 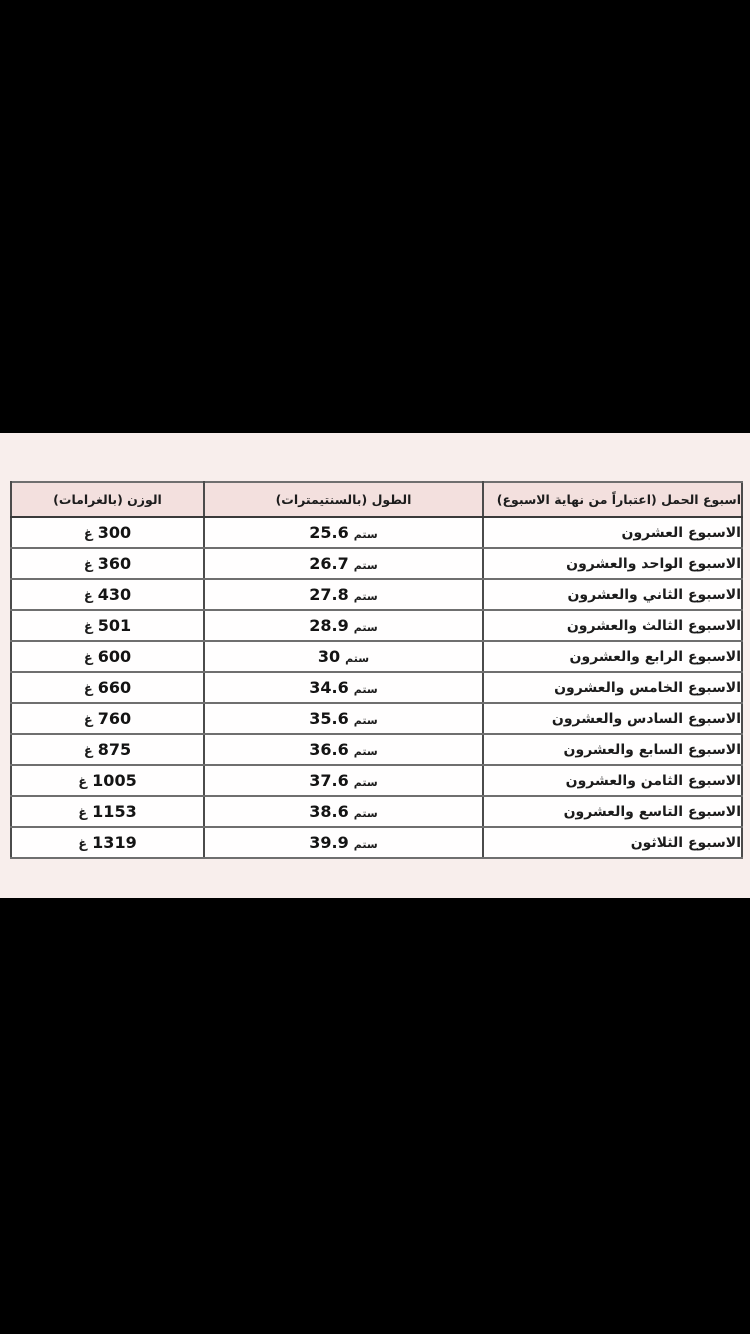 What do you see at coordinates (612, 656) in the screenshot?
I see `week-cell: الاسبوع الرابع والعشرون` at bounding box center [612, 656].